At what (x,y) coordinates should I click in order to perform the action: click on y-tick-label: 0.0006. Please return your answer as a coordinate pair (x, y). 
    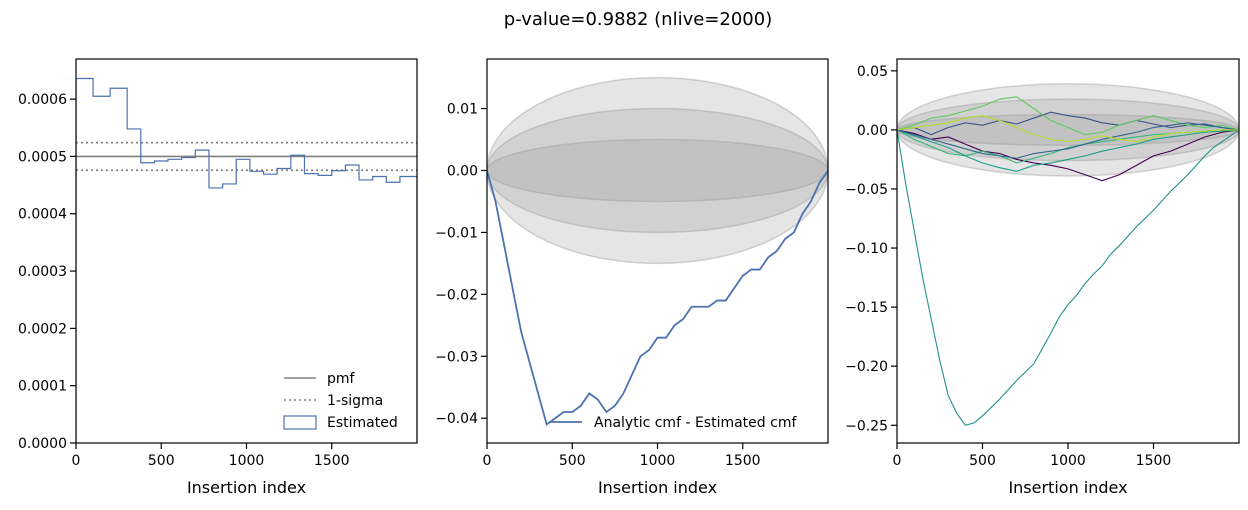
    Looking at the image, I should click on (42, 100).